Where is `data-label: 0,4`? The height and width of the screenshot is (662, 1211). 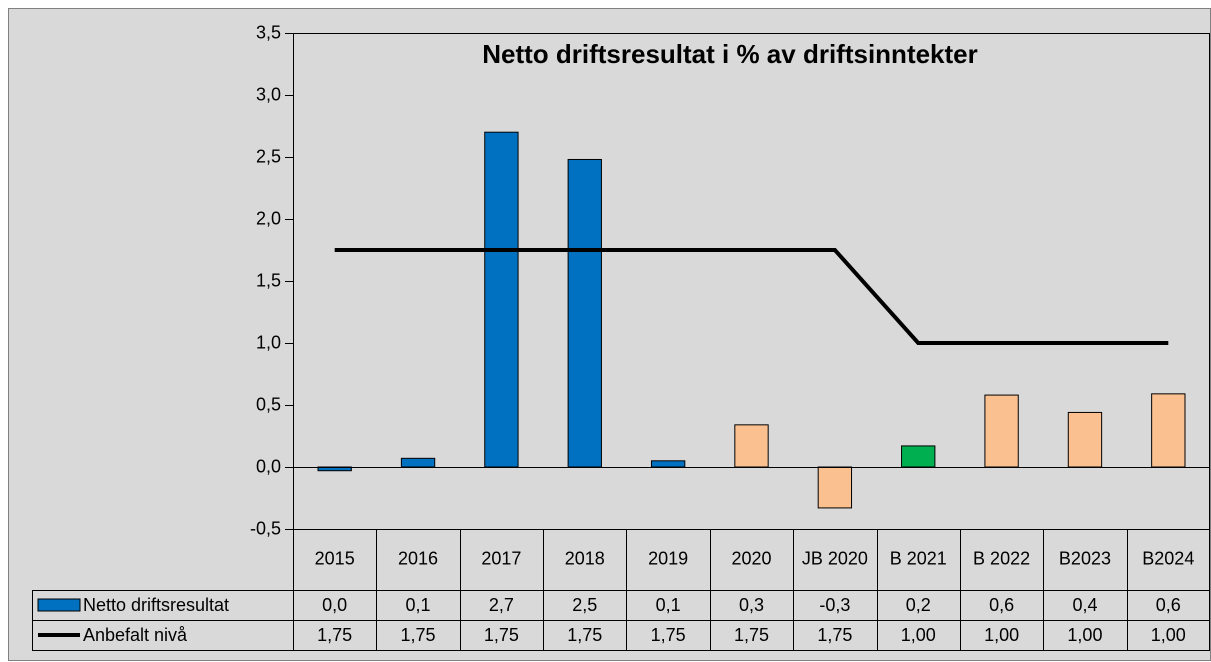 data-label: 0,4 is located at coordinates (1084, 605).